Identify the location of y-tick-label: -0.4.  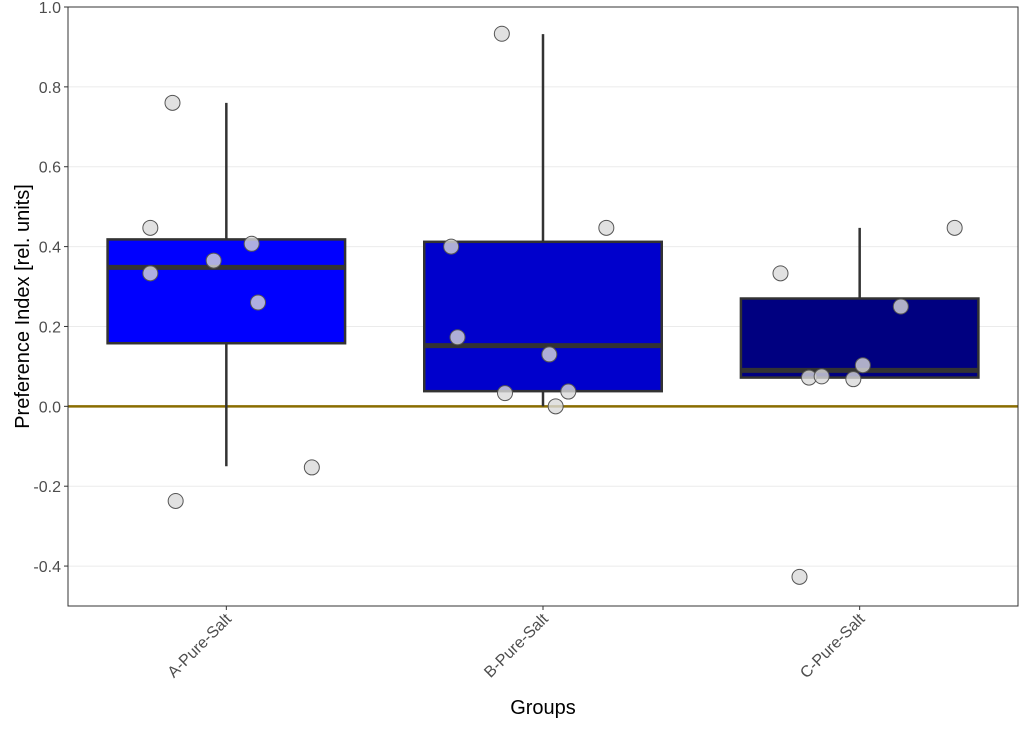
(47, 567).